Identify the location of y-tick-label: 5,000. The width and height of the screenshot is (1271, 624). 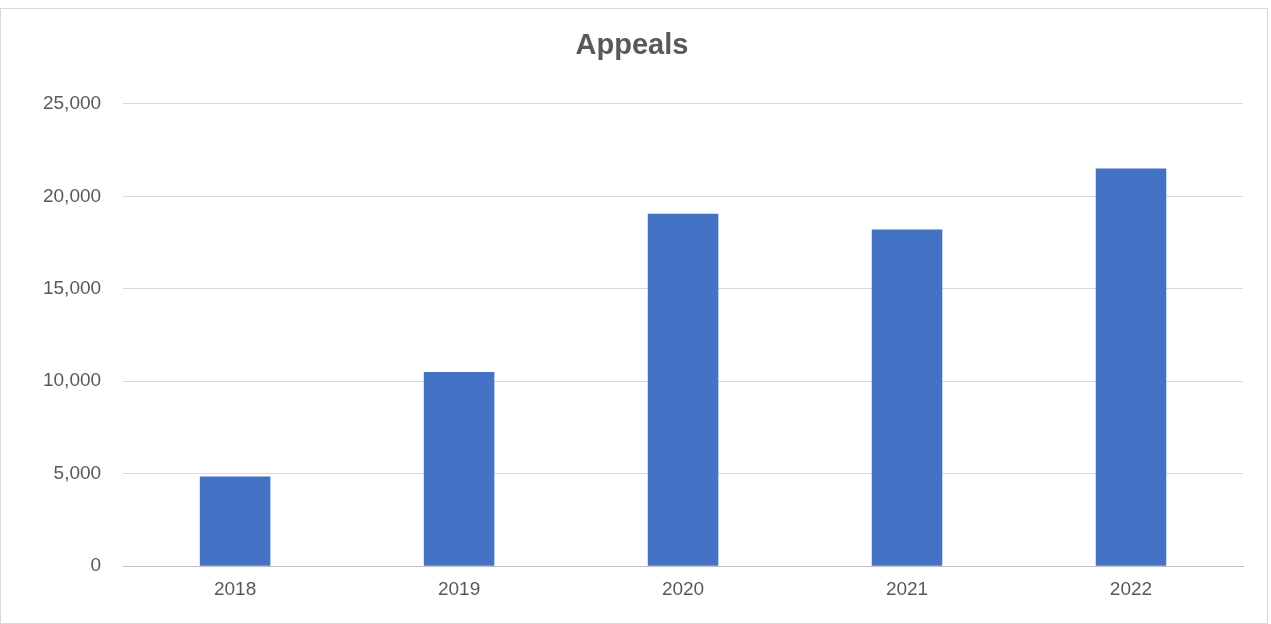
(77, 472).